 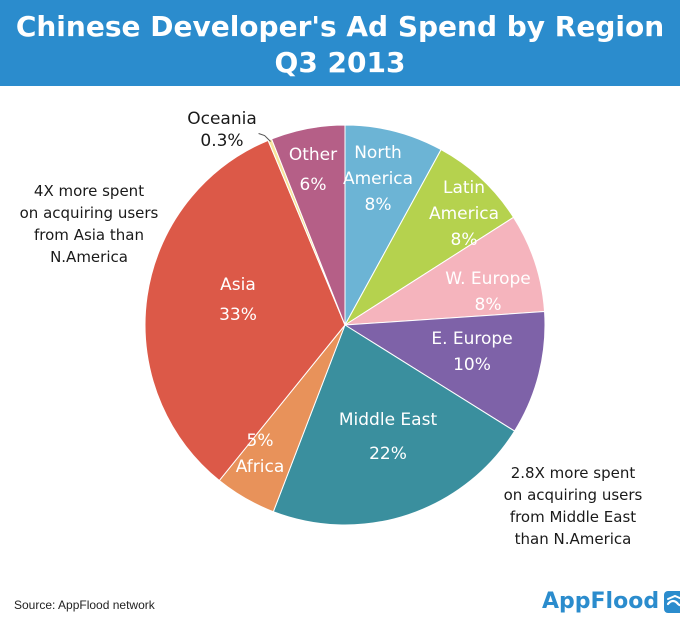 What do you see at coordinates (89, 213) in the screenshot?
I see `asia-annotation-line: on acquiring users` at bounding box center [89, 213].